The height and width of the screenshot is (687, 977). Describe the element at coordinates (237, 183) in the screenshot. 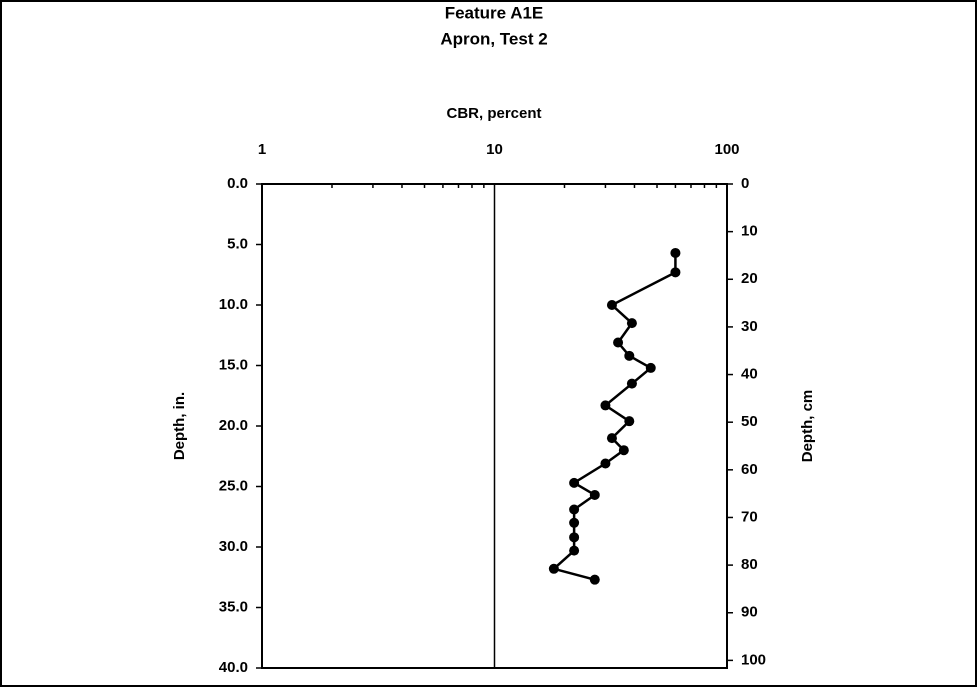

I see `y-tick-label: 0.0` at that location.